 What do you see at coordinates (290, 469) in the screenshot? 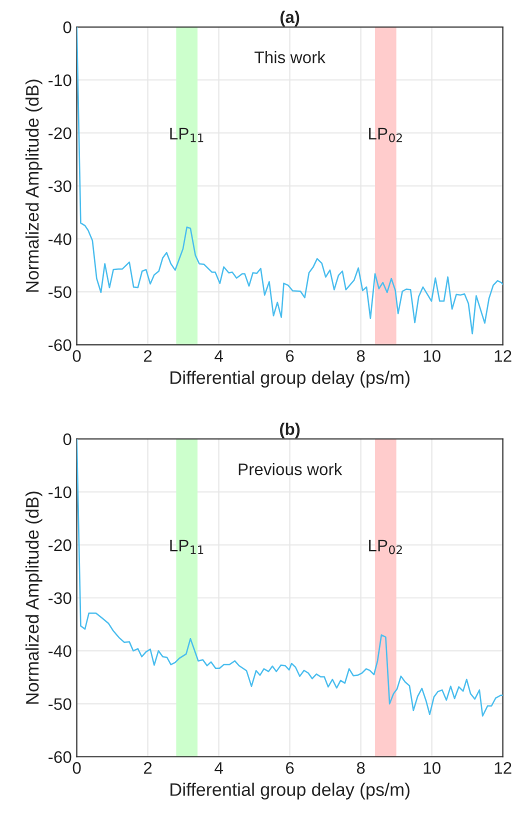
I see `annotation: Previous work` at bounding box center [290, 469].